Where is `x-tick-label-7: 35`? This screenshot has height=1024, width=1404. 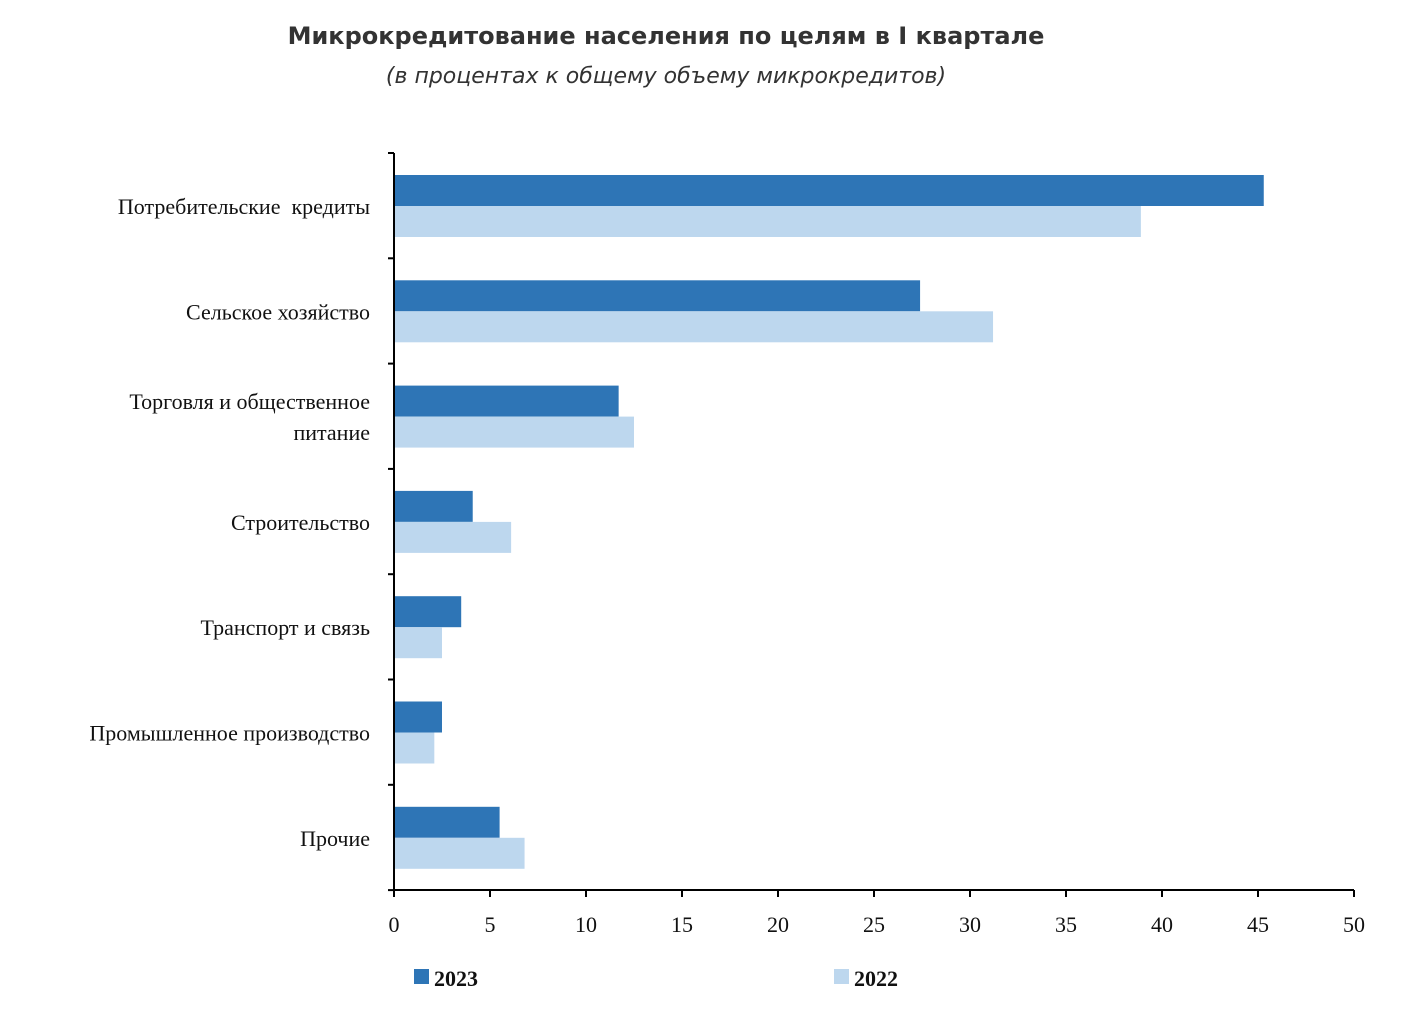 x-tick-label-7: 35 is located at coordinates (1066, 924).